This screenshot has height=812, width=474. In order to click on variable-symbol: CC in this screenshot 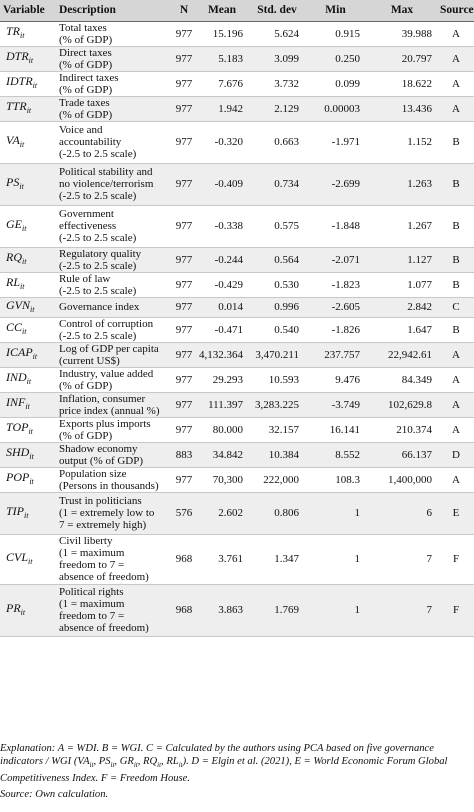, I will do `click(14, 327)`.